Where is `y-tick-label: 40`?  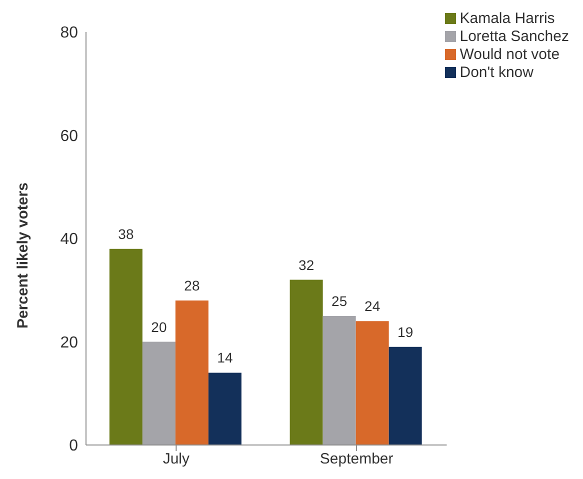
y-tick-label: 40 is located at coordinates (69, 239).